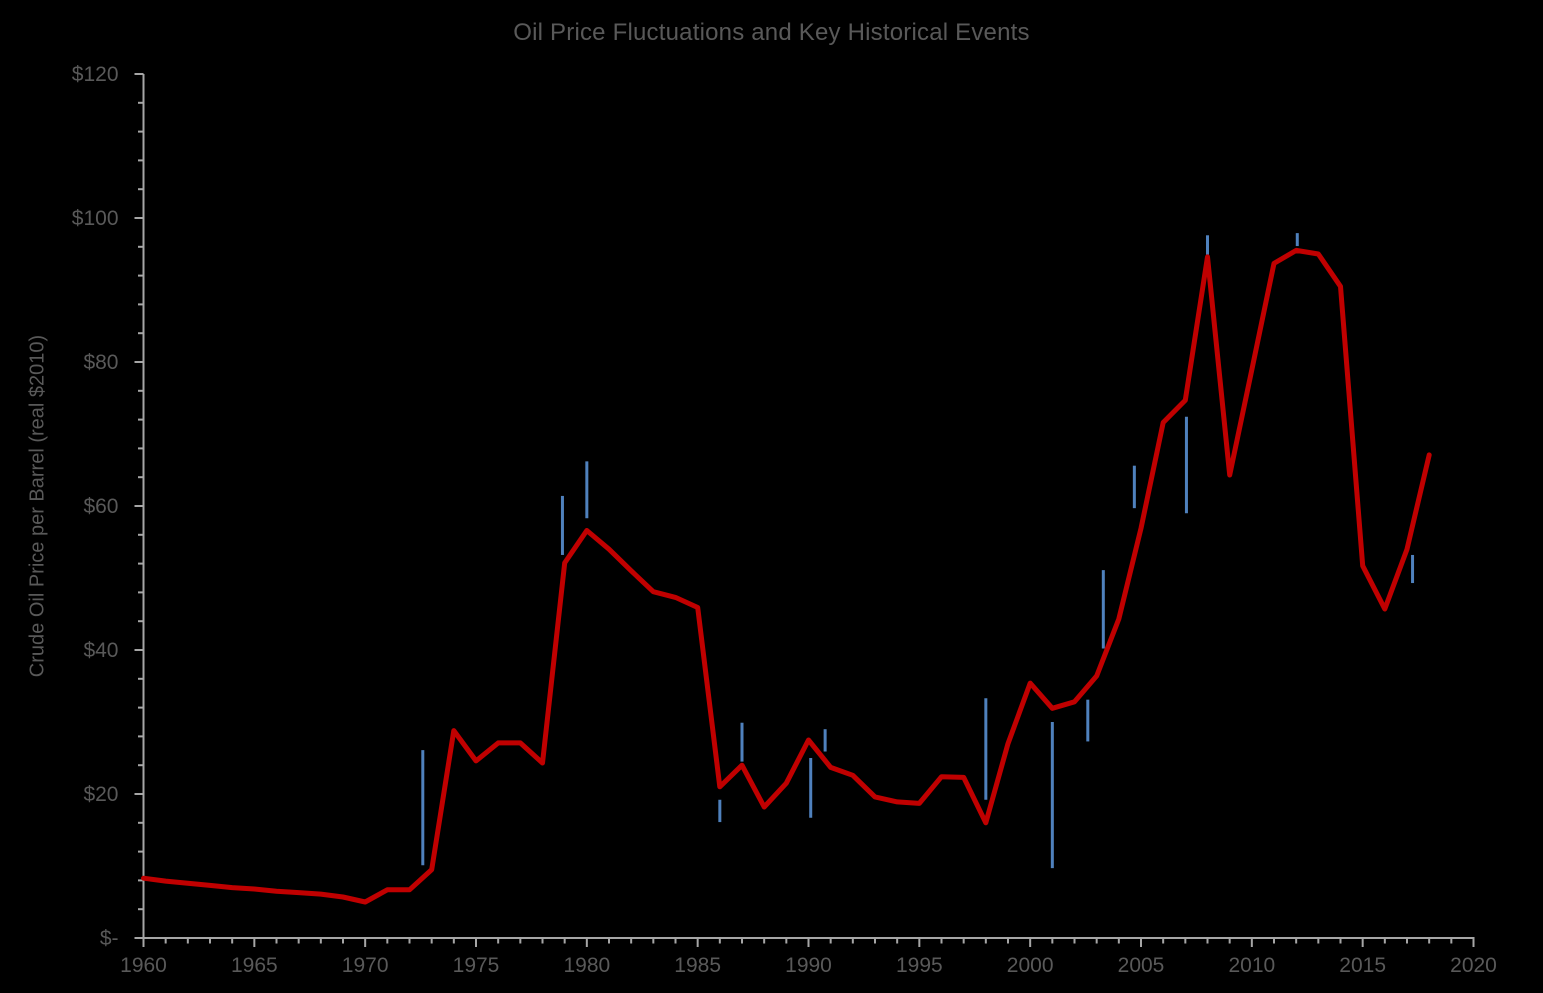 The width and height of the screenshot is (1543, 993). Describe the element at coordinates (365, 965) in the screenshot. I see `x-tick-label: 1970` at that location.